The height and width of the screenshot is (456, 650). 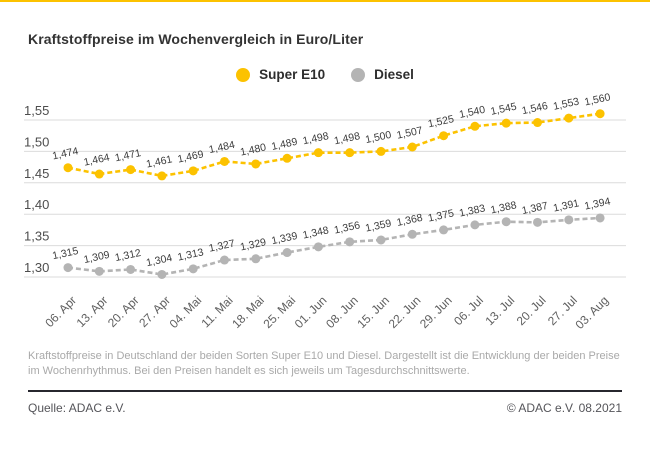 I want to click on data-point-label-super-e10: 1,480, so click(x=253, y=149).